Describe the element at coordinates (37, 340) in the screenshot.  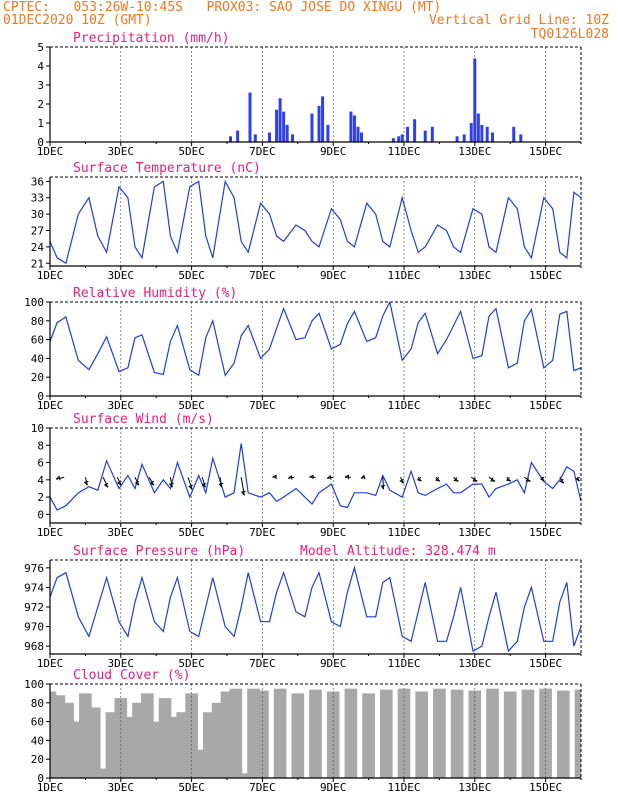
I see `y-tick-label: 60` at that location.